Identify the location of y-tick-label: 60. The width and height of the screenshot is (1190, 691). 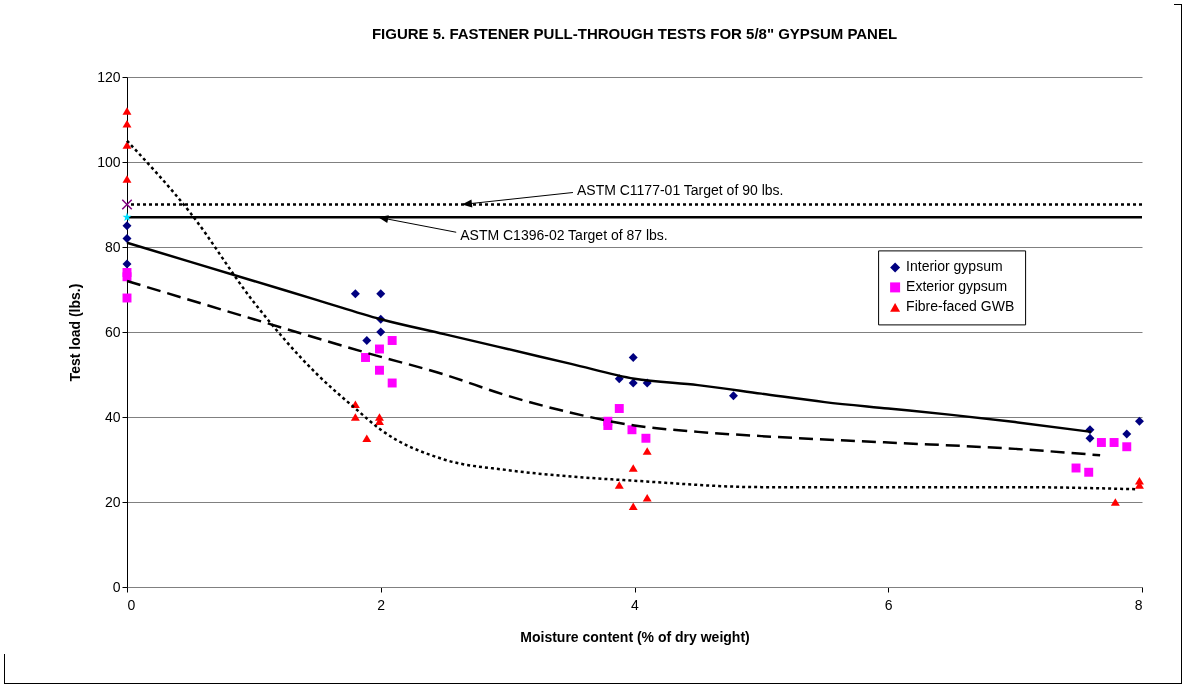
(112, 331).